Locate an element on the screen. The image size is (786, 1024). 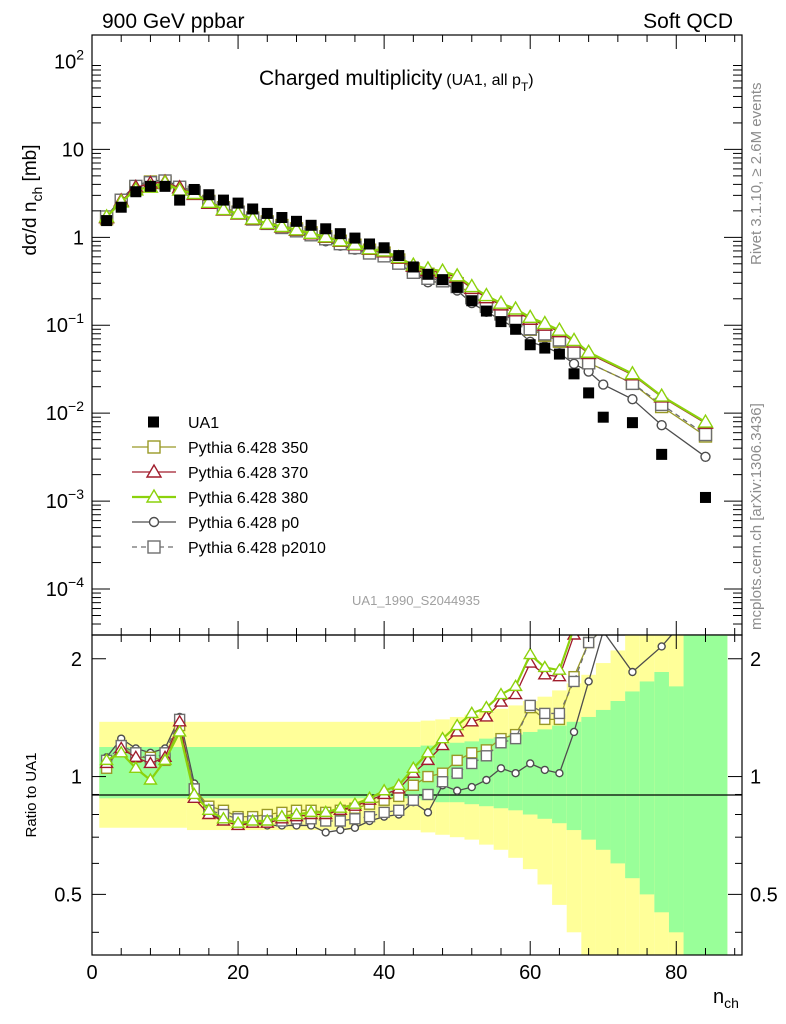
x-tick-label: 0 is located at coordinates (91, 973).